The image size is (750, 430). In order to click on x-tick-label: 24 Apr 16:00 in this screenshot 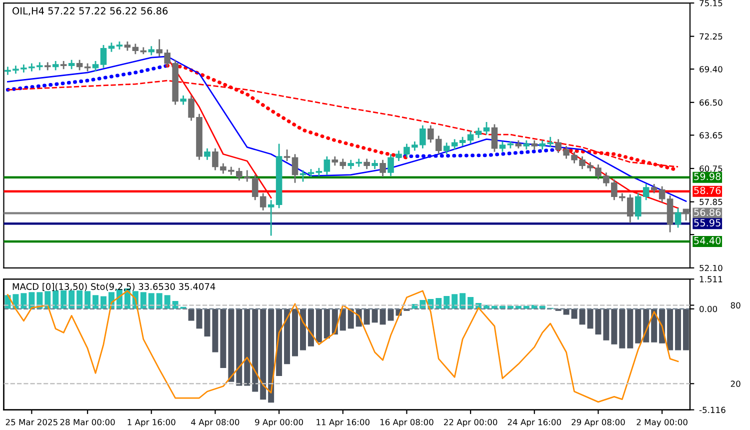, I will do `click(535, 422)`.